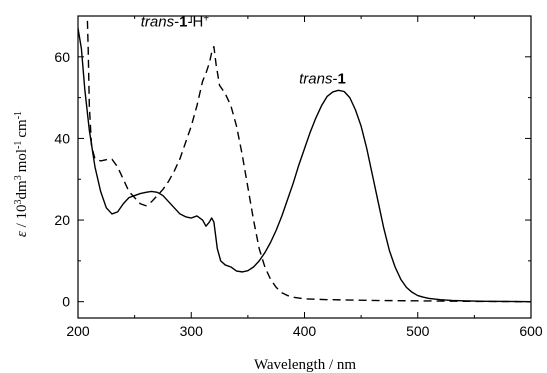 Image resolution: width=547 pixels, height=373 pixels. I want to click on y-tick-label: 0, so click(66, 302).